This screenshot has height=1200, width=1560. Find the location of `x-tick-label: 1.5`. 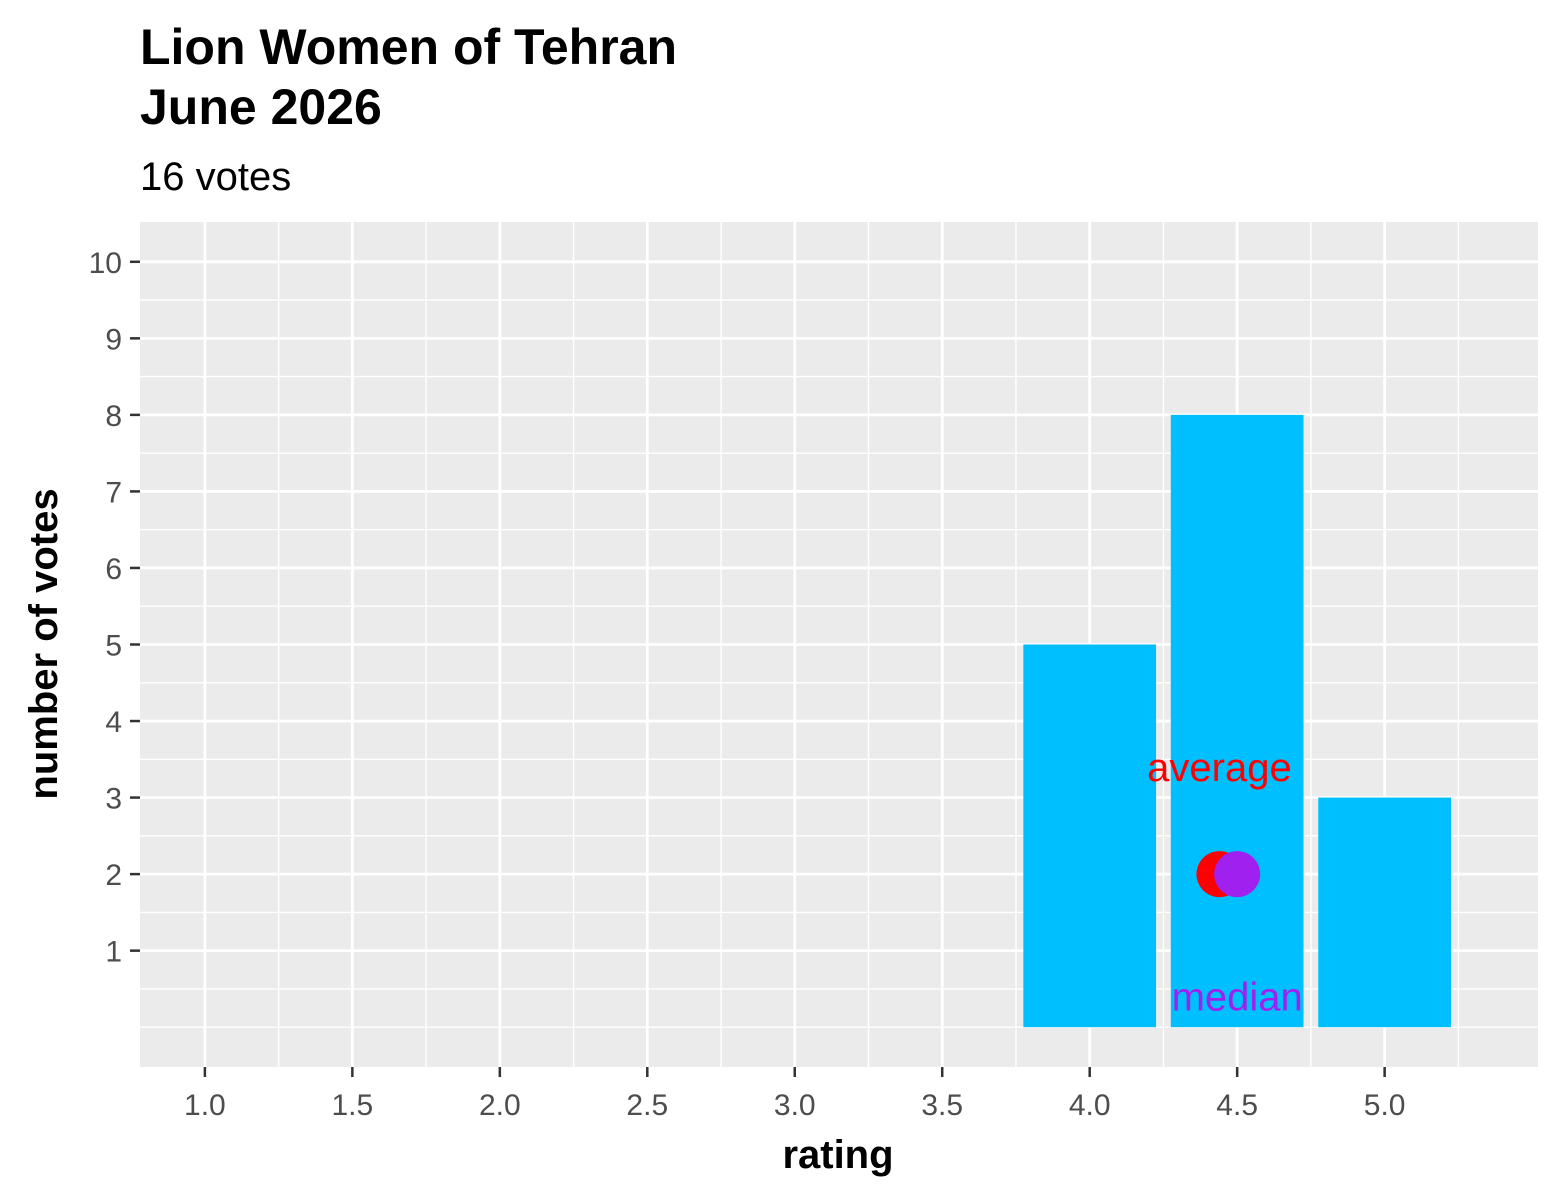

x-tick-label: 1.5 is located at coordinates (352, 1105).